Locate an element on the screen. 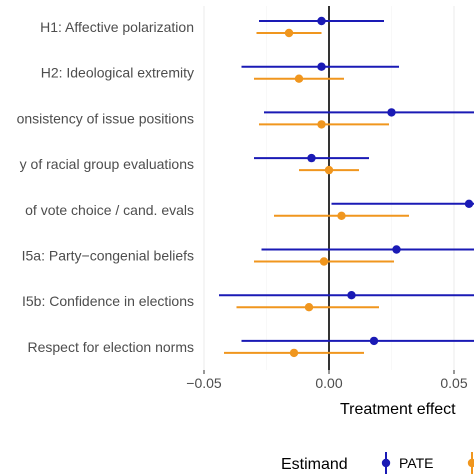 Image resolution: width=474 pixels, height=474 pixels. legend-title: Estimand is located at coordinates (314, 464).